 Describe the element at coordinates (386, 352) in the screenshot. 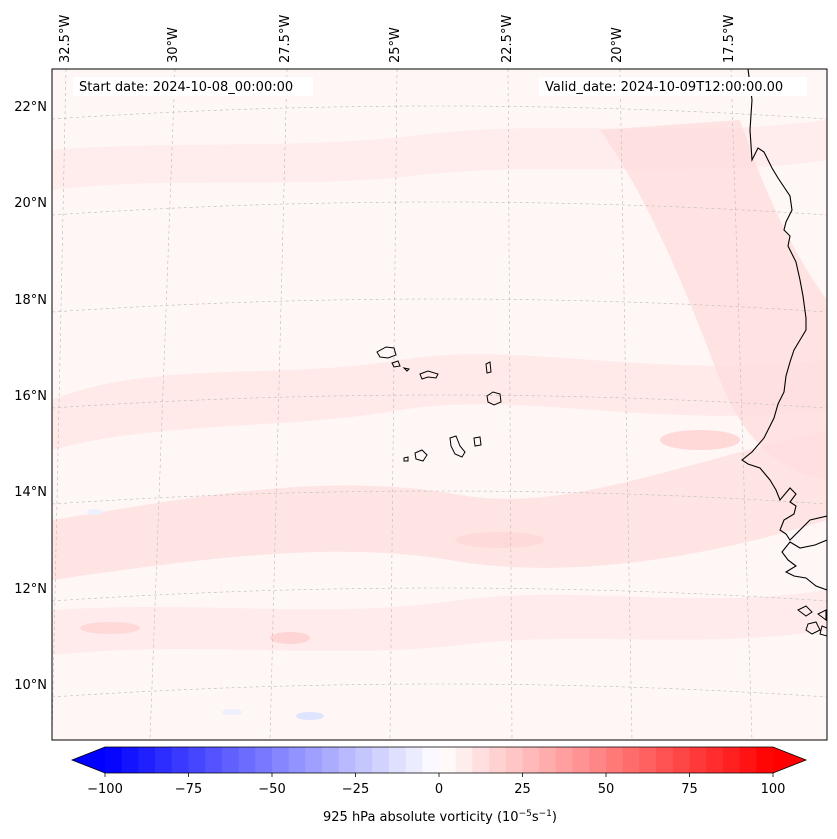

I see `island-santo-antao` at that location.